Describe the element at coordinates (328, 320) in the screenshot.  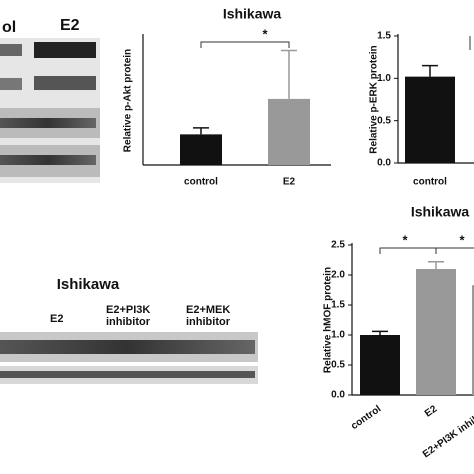
I see `y-axis-label: Relative hMOF protein` at that location.